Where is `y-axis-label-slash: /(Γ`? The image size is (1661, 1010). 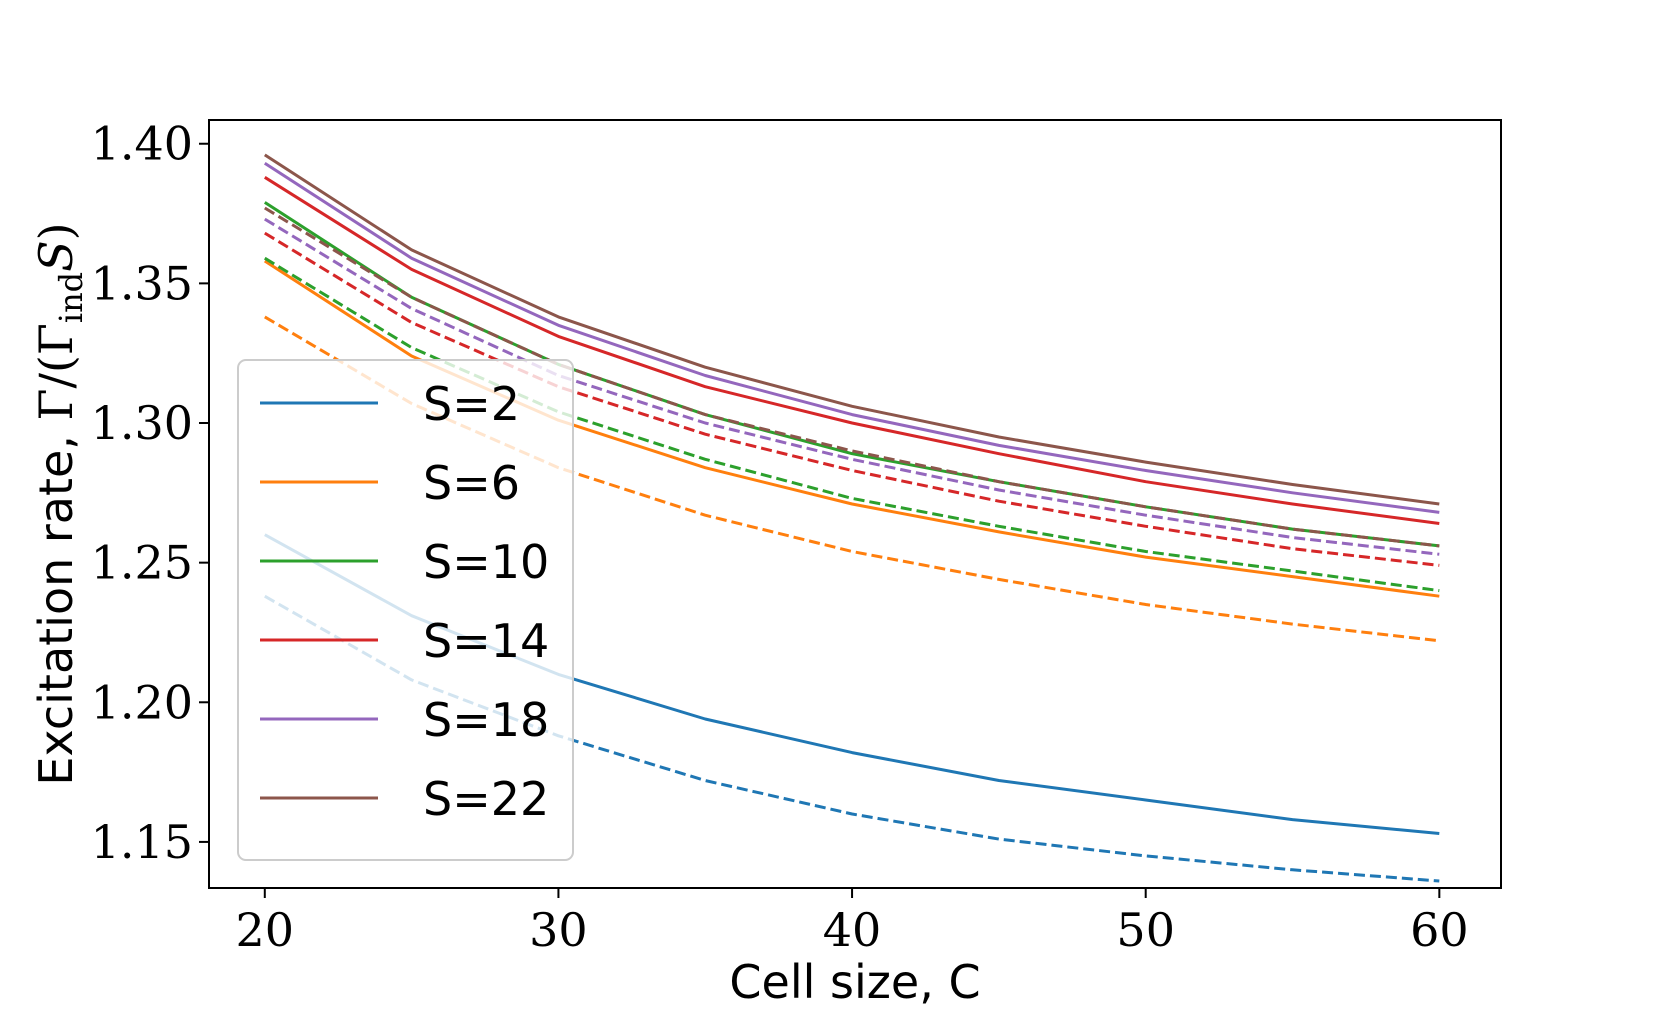
y-axis-label-slash: /(Γ is located at coordinates (56, 355).